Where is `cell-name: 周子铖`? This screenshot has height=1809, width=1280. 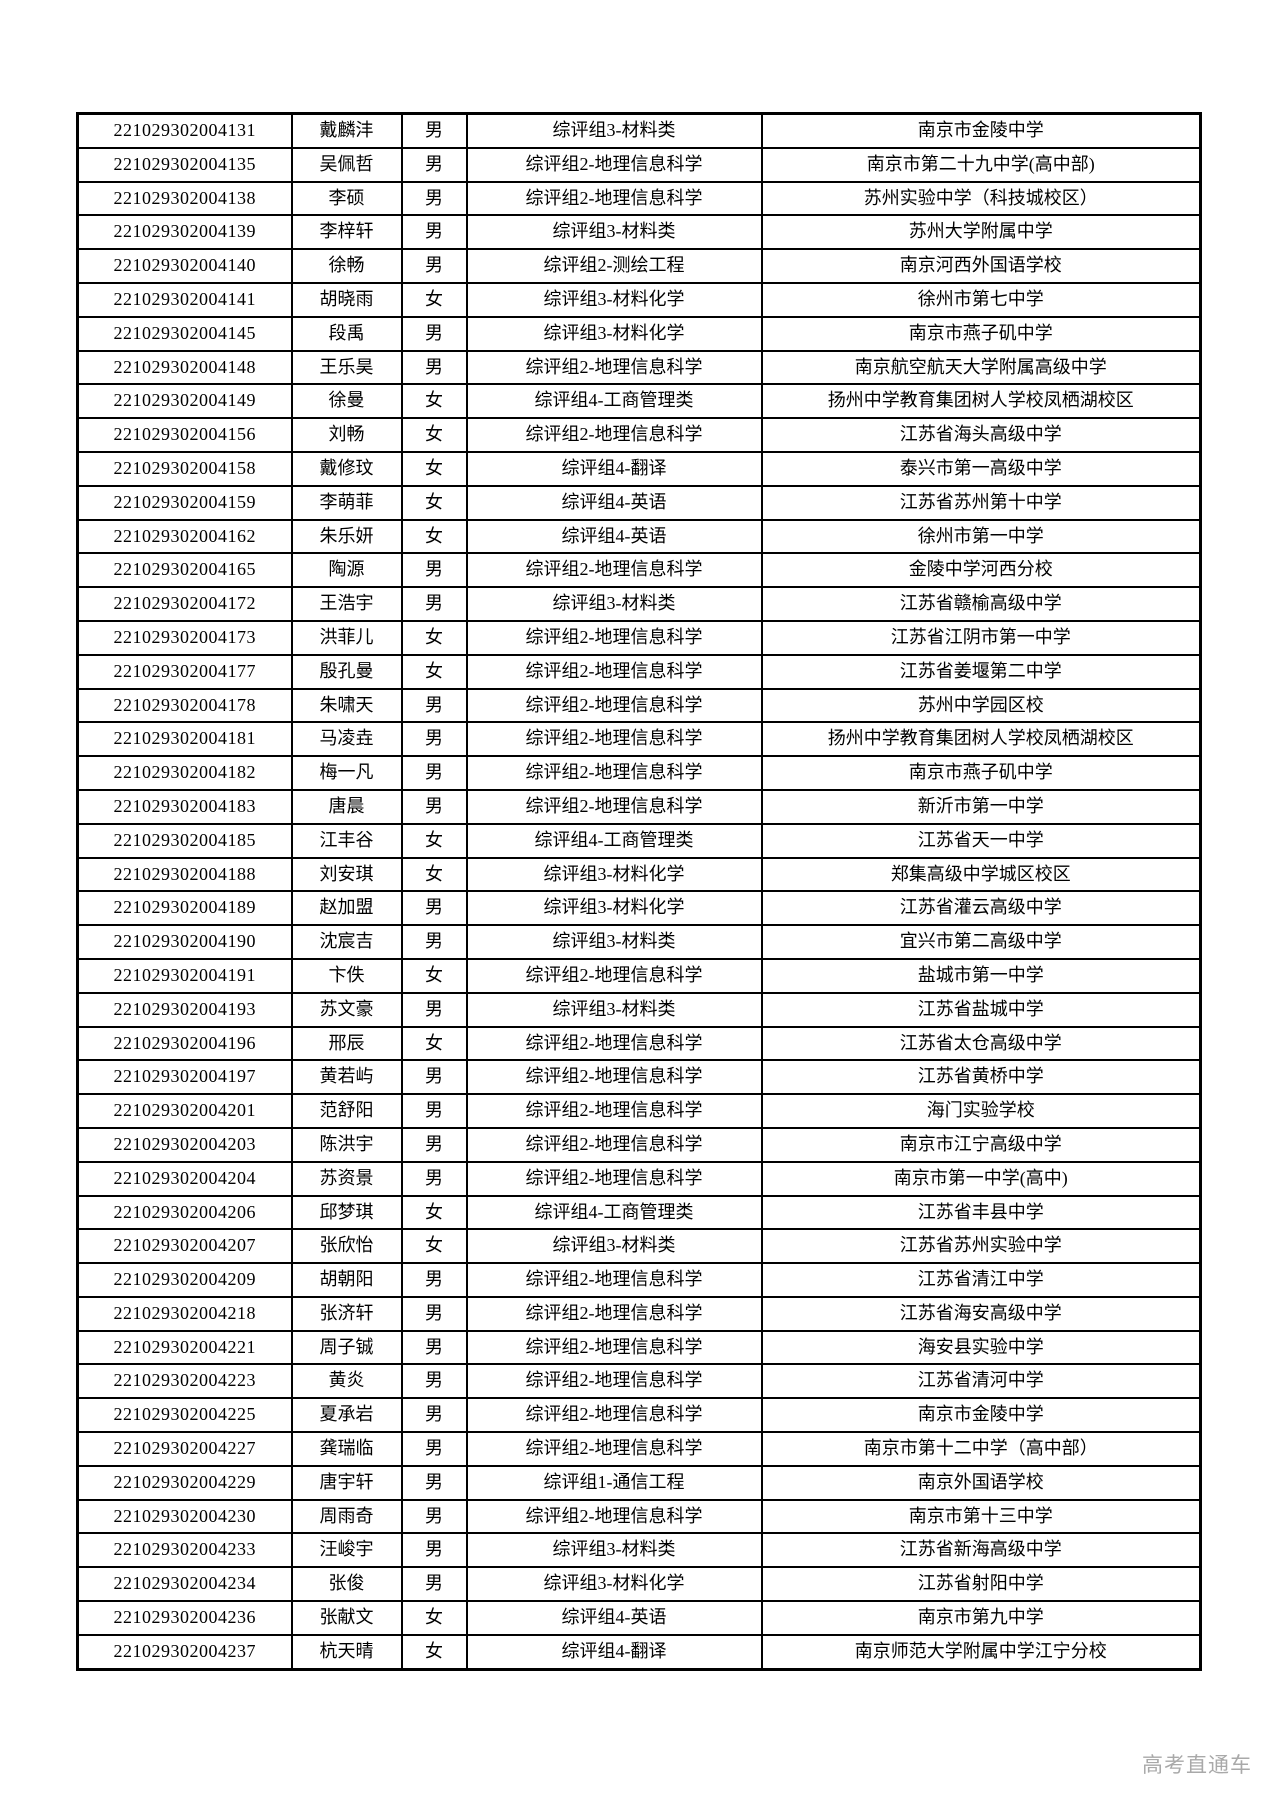 cell-name: 周子铖 is located at coordinates (346, 1347).